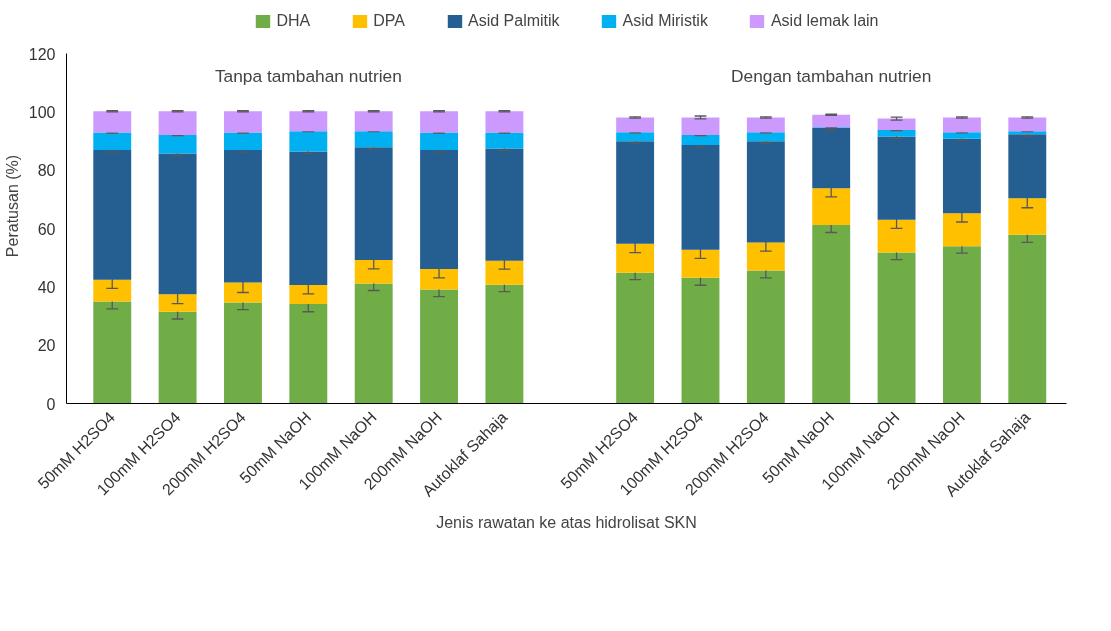 The image size is (1111, 631). Describe the element at coordinates (513, 21) in the screenshot. I see `legend-label: Asid Palmitik` at that location.